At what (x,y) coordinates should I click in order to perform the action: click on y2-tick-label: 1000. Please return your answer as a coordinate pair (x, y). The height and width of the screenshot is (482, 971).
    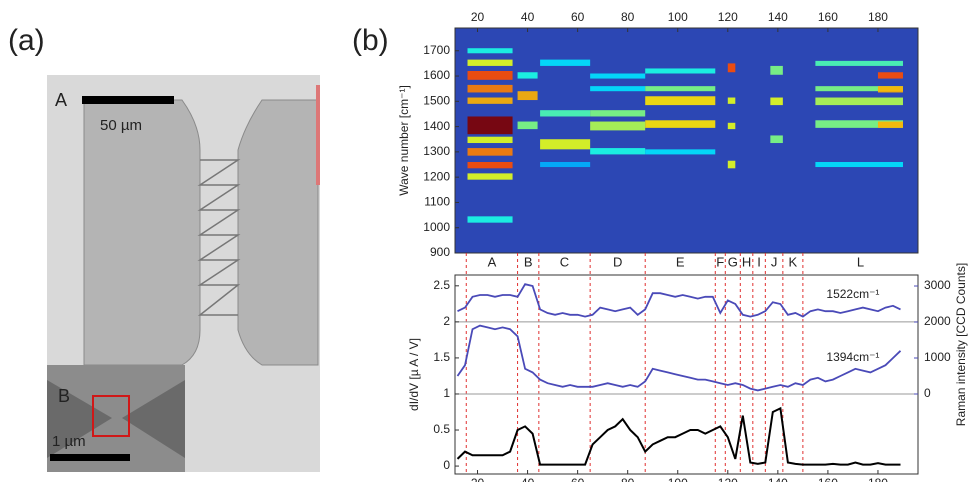
    Looking at the image, I should click on (937, 357).